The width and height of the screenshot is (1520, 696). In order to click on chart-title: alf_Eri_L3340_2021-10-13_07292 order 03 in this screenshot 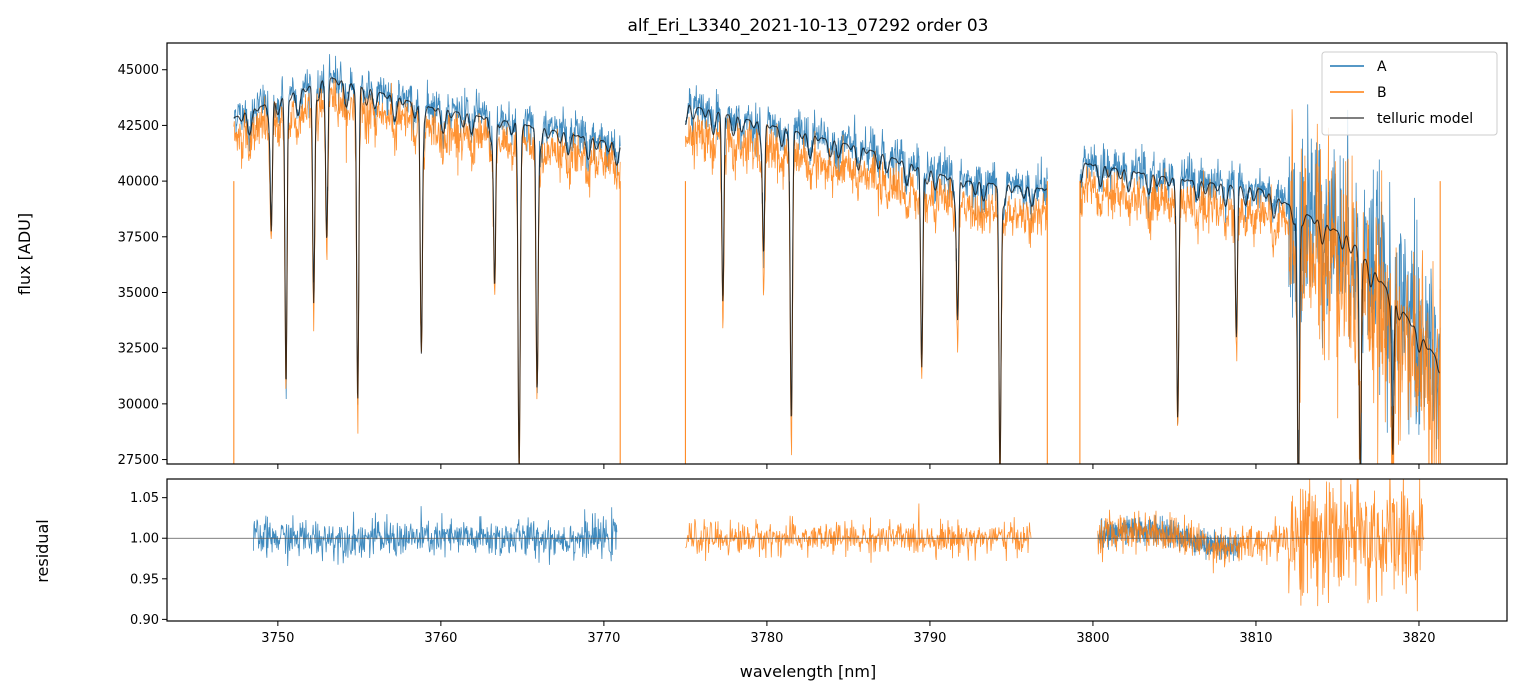, I will do `click(808, 26)`.